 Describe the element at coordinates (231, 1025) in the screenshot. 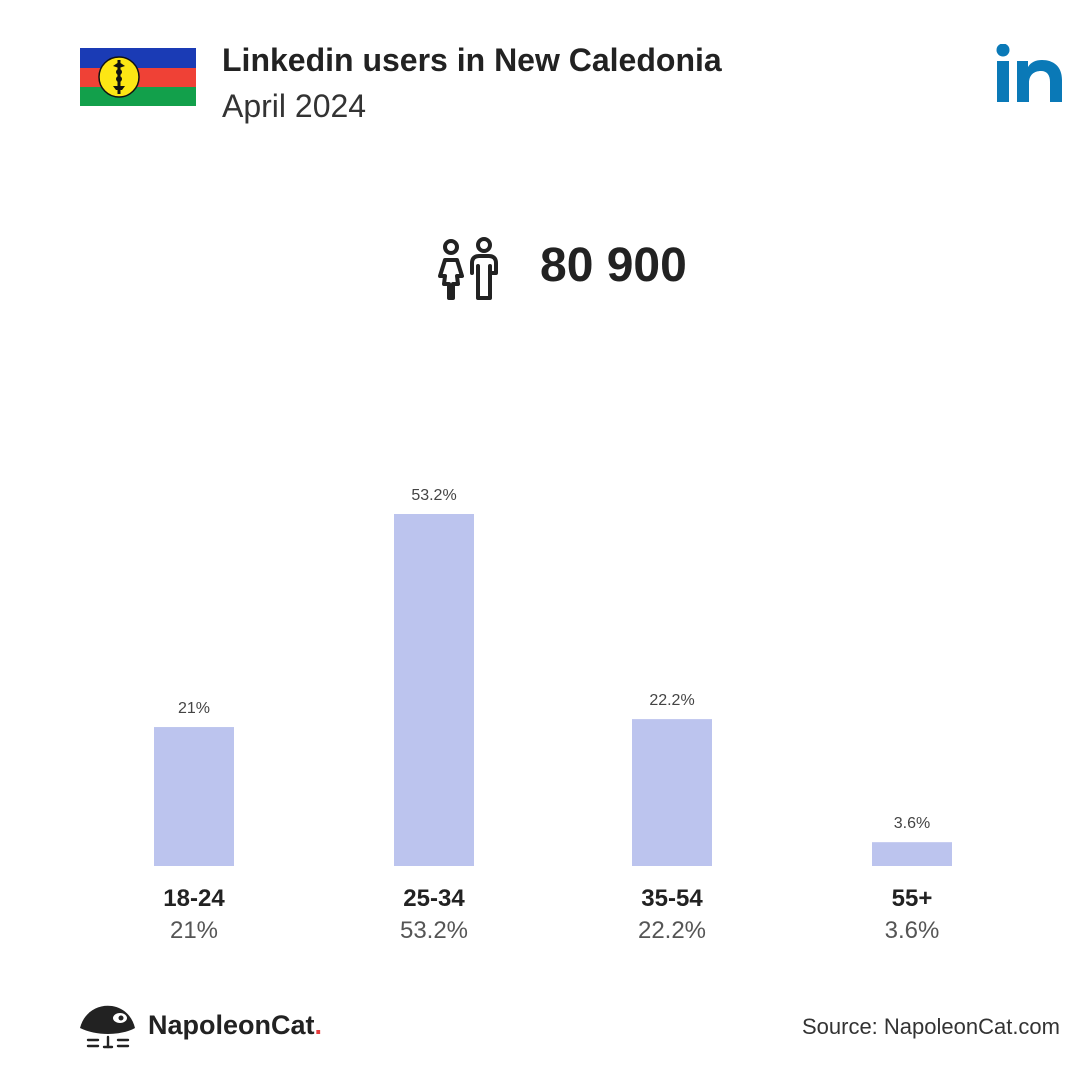

I see `brand-name-text: NapoleonCat` at that location.